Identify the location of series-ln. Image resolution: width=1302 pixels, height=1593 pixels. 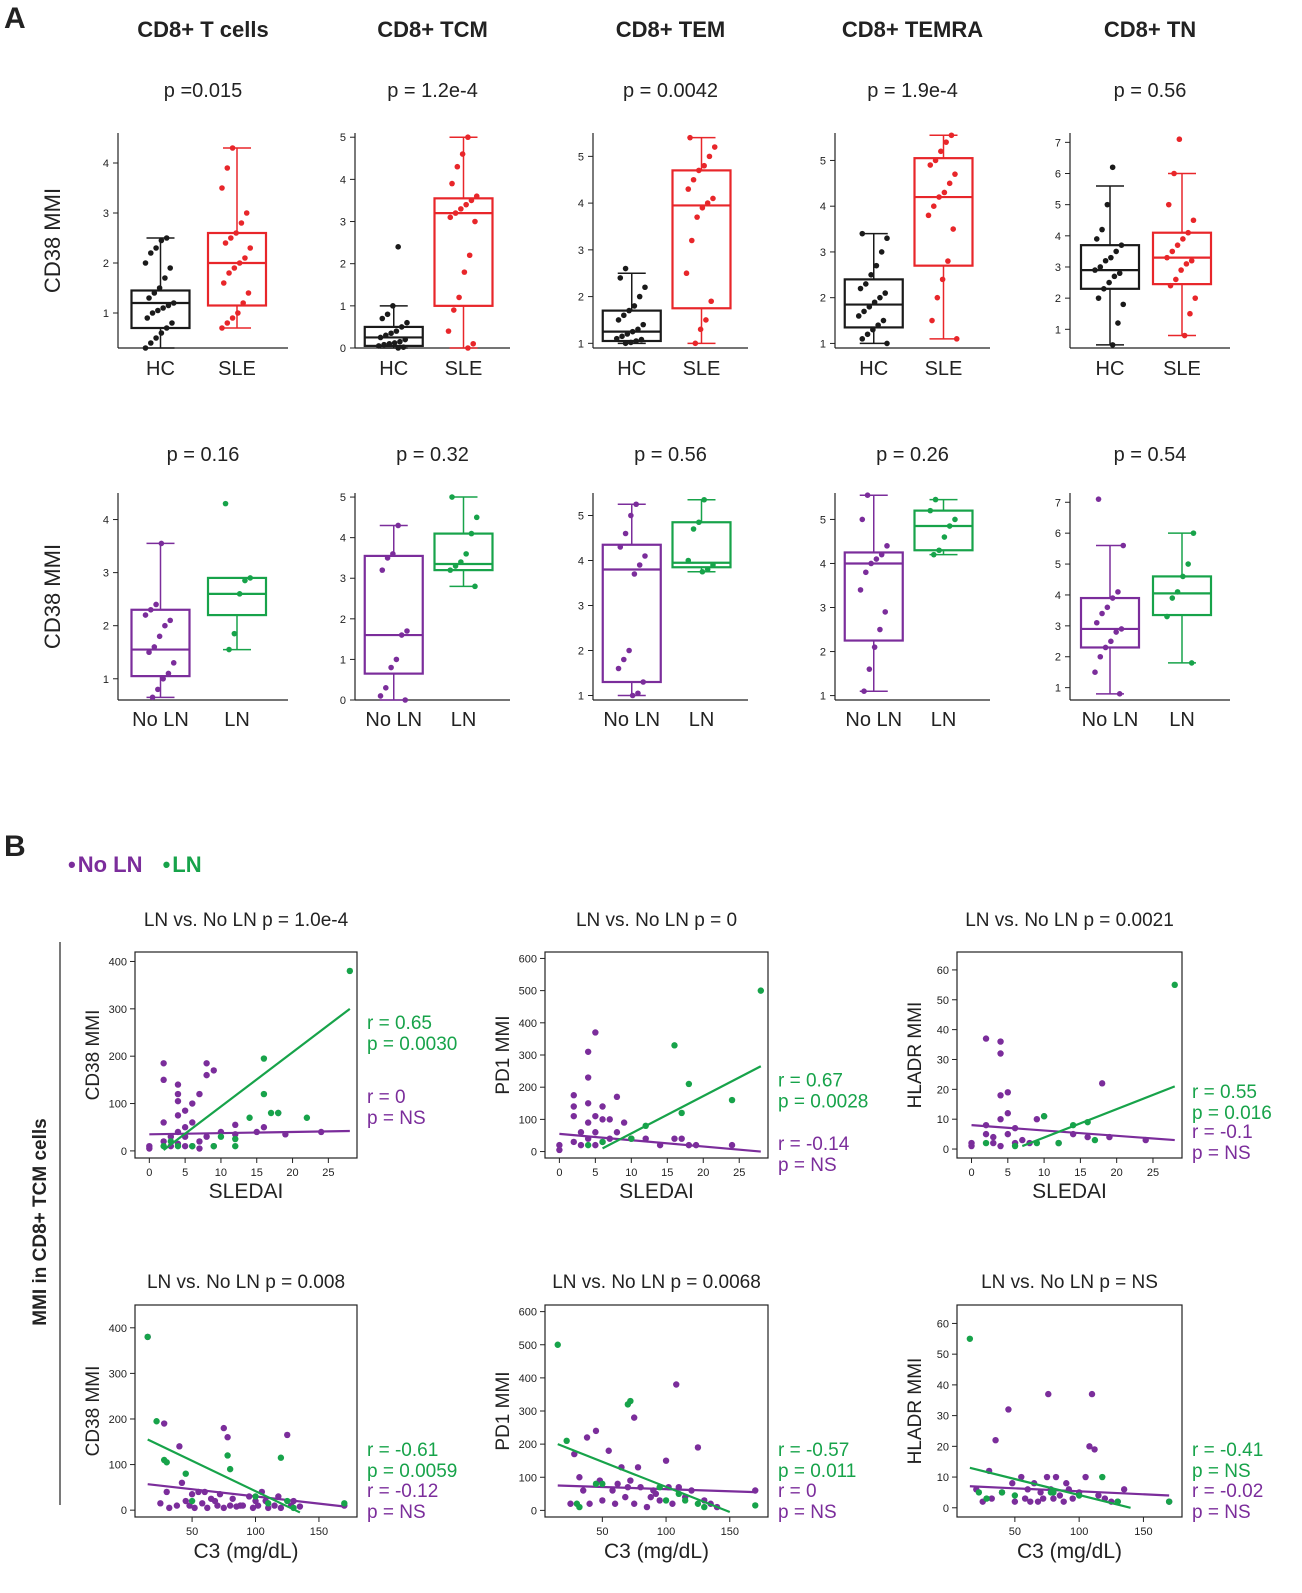
(674, 1068).